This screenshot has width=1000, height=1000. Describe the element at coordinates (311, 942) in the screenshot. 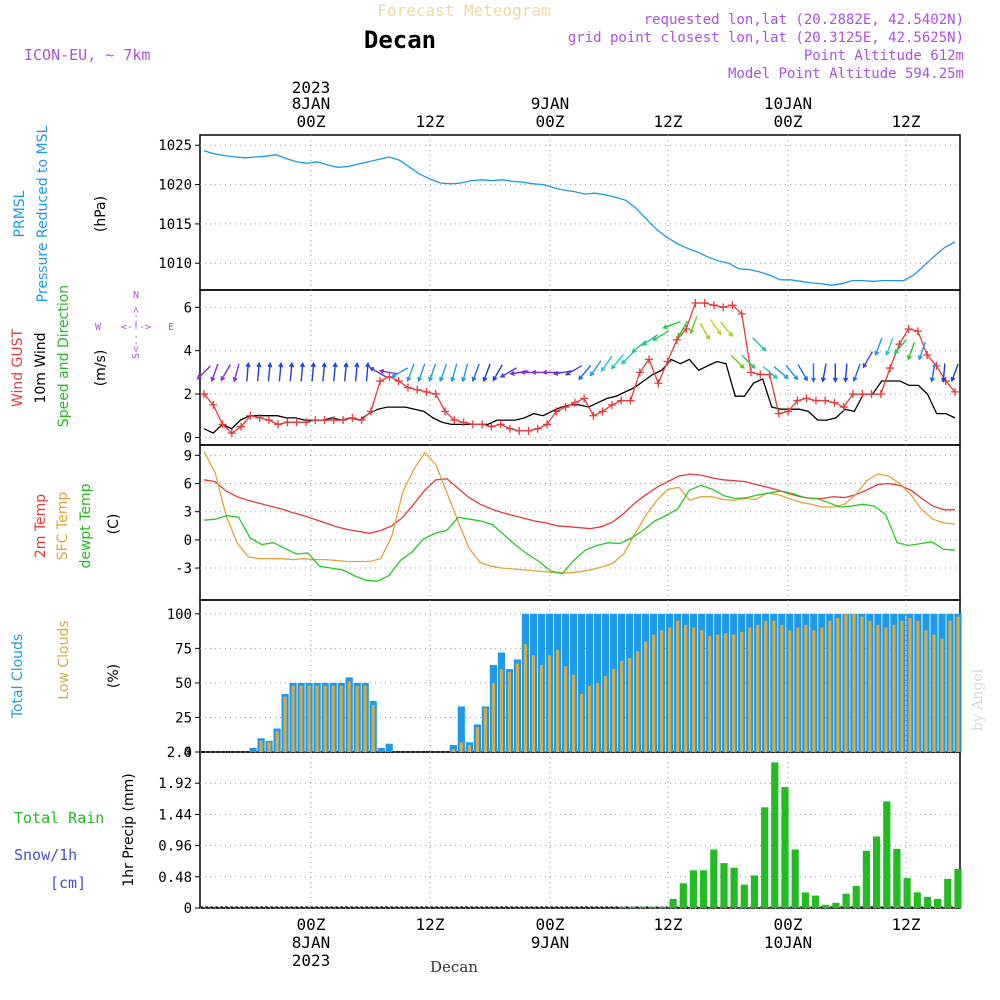

I see `bottom-axis-date: 8JAN` at that location.